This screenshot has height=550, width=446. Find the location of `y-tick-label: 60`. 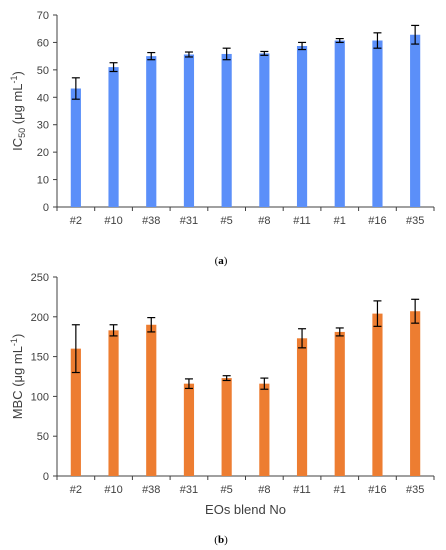

y-tick-label: 60 is located at coordinates (43, 43).